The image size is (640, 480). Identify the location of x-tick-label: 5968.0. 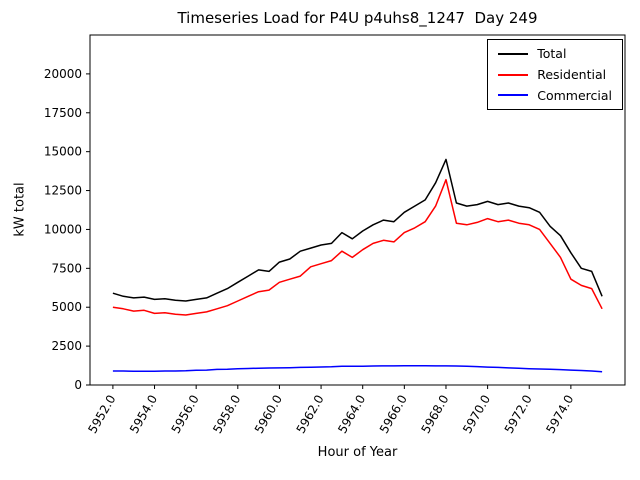
(434, 414).